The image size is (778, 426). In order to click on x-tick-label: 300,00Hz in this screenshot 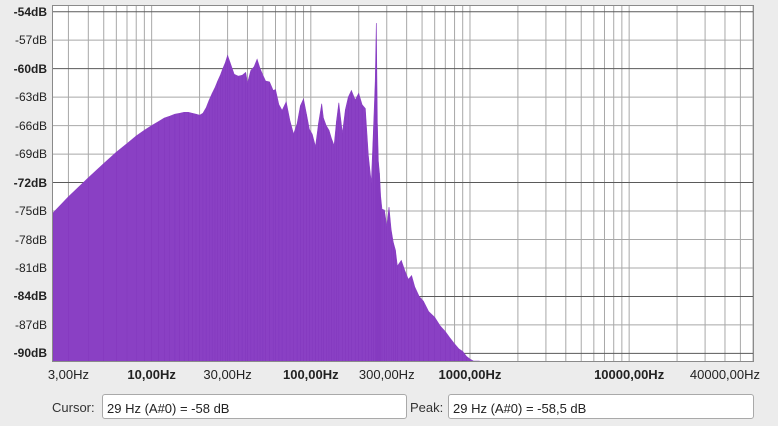, I will do `click(386, 374)`.